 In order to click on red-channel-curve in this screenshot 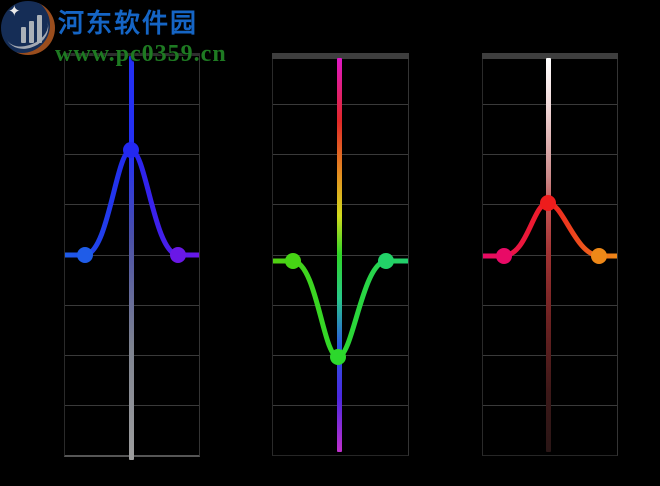, I will do `click(550, 229)`.